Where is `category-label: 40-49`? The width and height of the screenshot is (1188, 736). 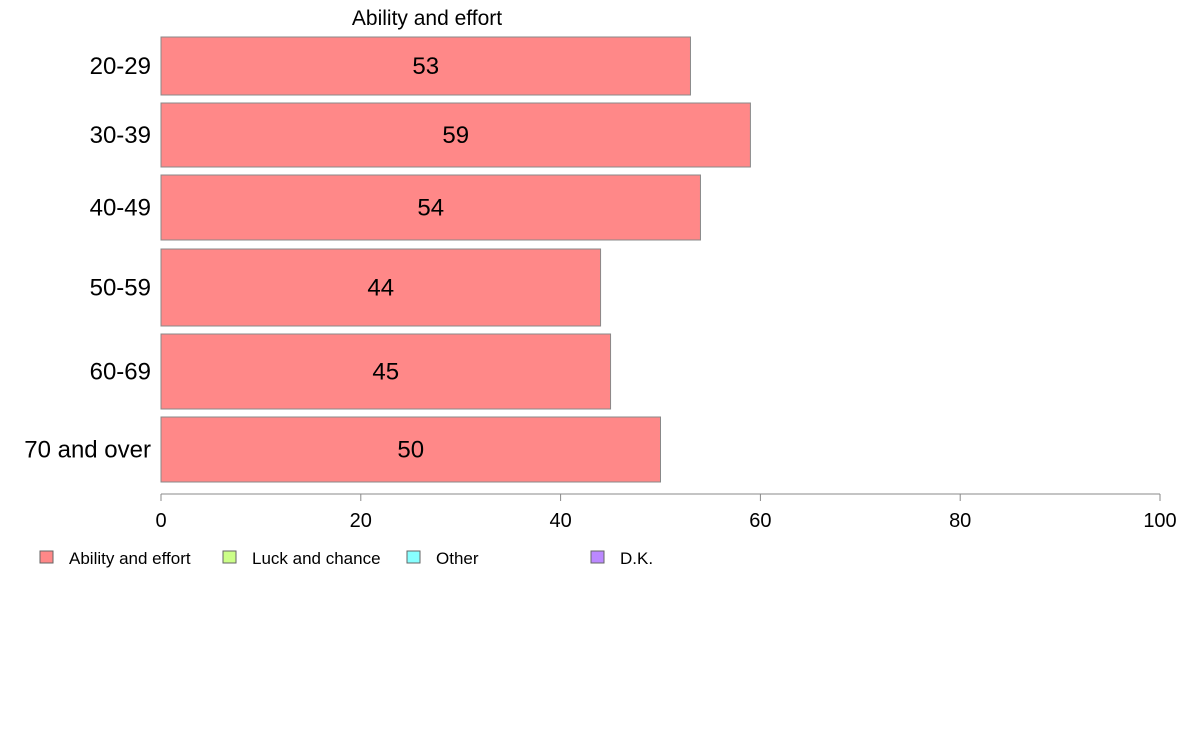 category-label: 40-49 is located at coordinates (120, 208).